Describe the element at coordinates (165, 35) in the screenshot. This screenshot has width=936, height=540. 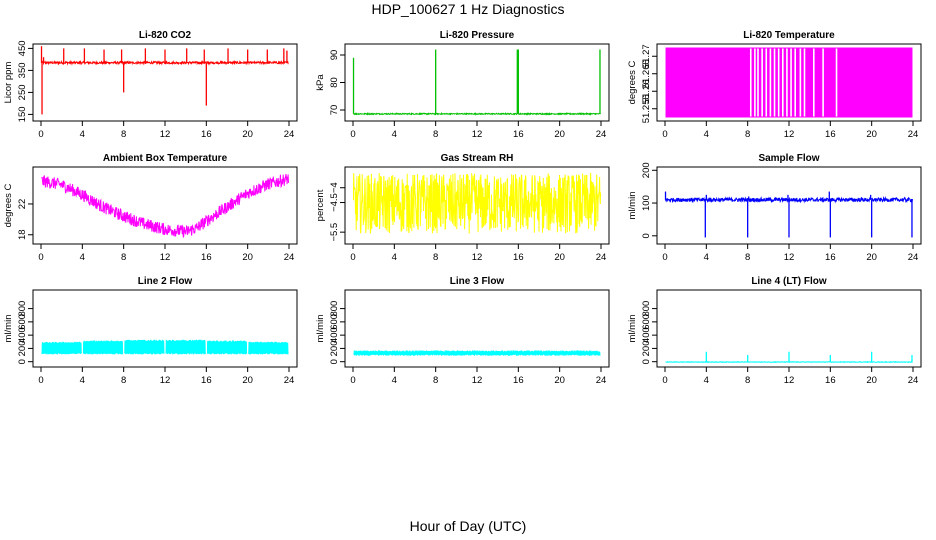
I see `plot-title: Li-820 CO2` at that location.